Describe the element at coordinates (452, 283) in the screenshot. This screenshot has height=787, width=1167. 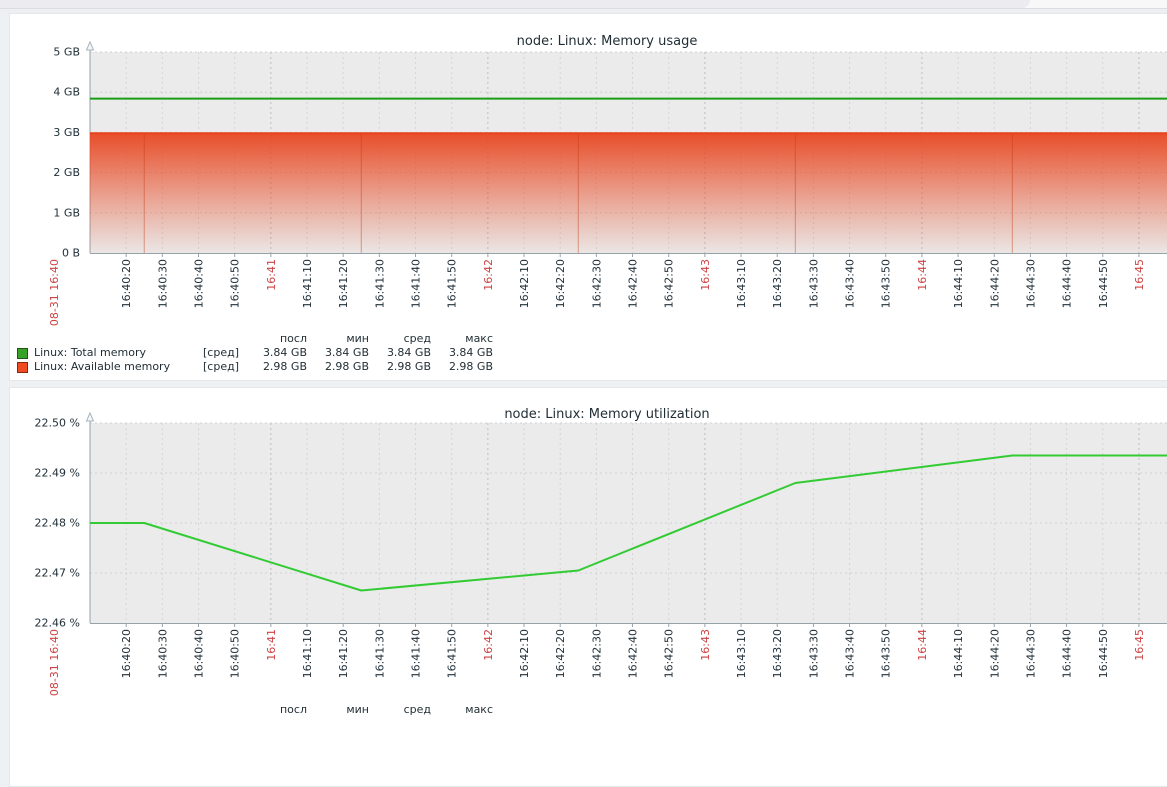
I see `x-axis-label: 16:41:50` at that location.